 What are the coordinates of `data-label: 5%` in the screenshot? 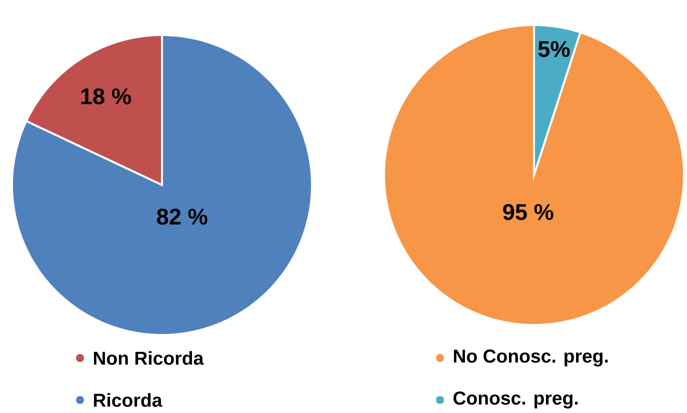 It's located at (554, 49).